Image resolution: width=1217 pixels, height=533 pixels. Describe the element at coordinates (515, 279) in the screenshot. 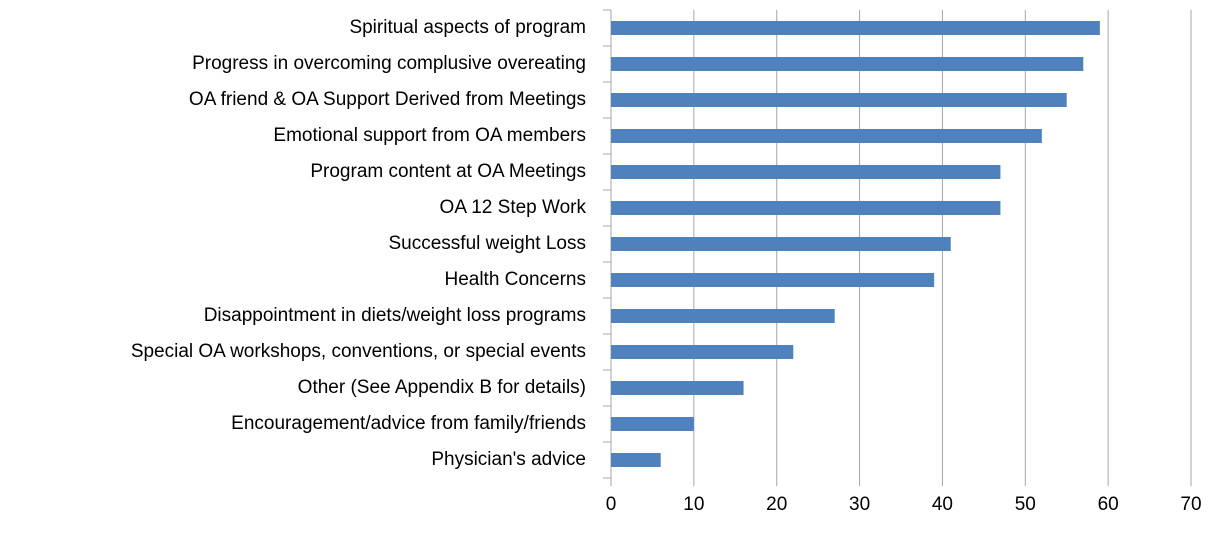

I see `y-tick-label: Health Concerns` at that location.